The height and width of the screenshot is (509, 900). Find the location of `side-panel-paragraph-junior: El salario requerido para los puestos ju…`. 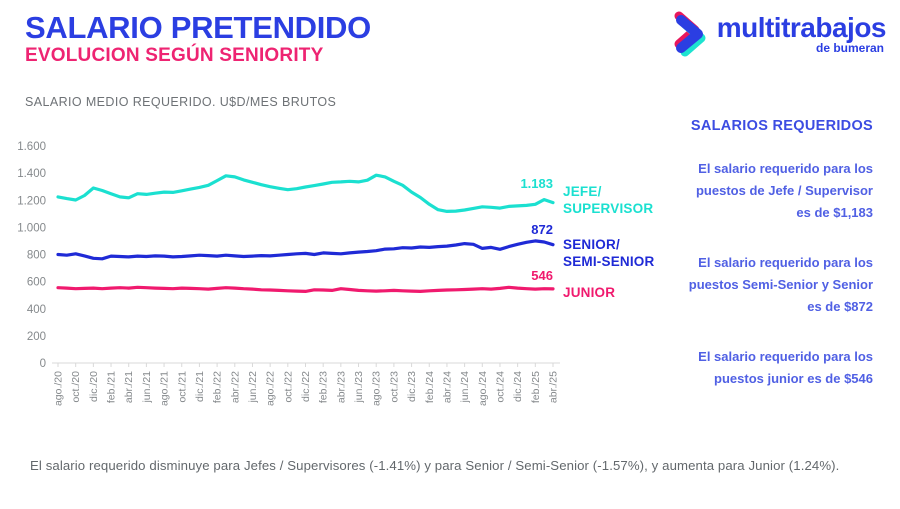

side-panel-paragraph-junior: El salario requerido para los puestos ju… is located at coordinates (775, 368).